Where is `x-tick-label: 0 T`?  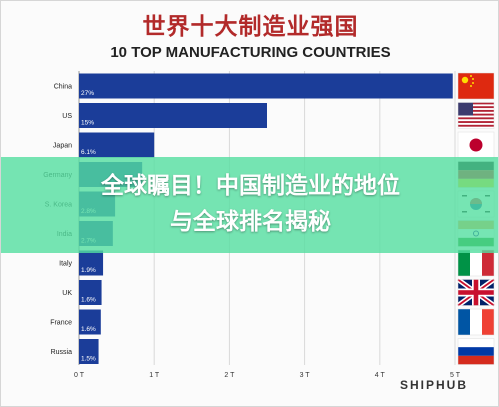 x-tick-label: 0 T is located at coordinates (79, 375).